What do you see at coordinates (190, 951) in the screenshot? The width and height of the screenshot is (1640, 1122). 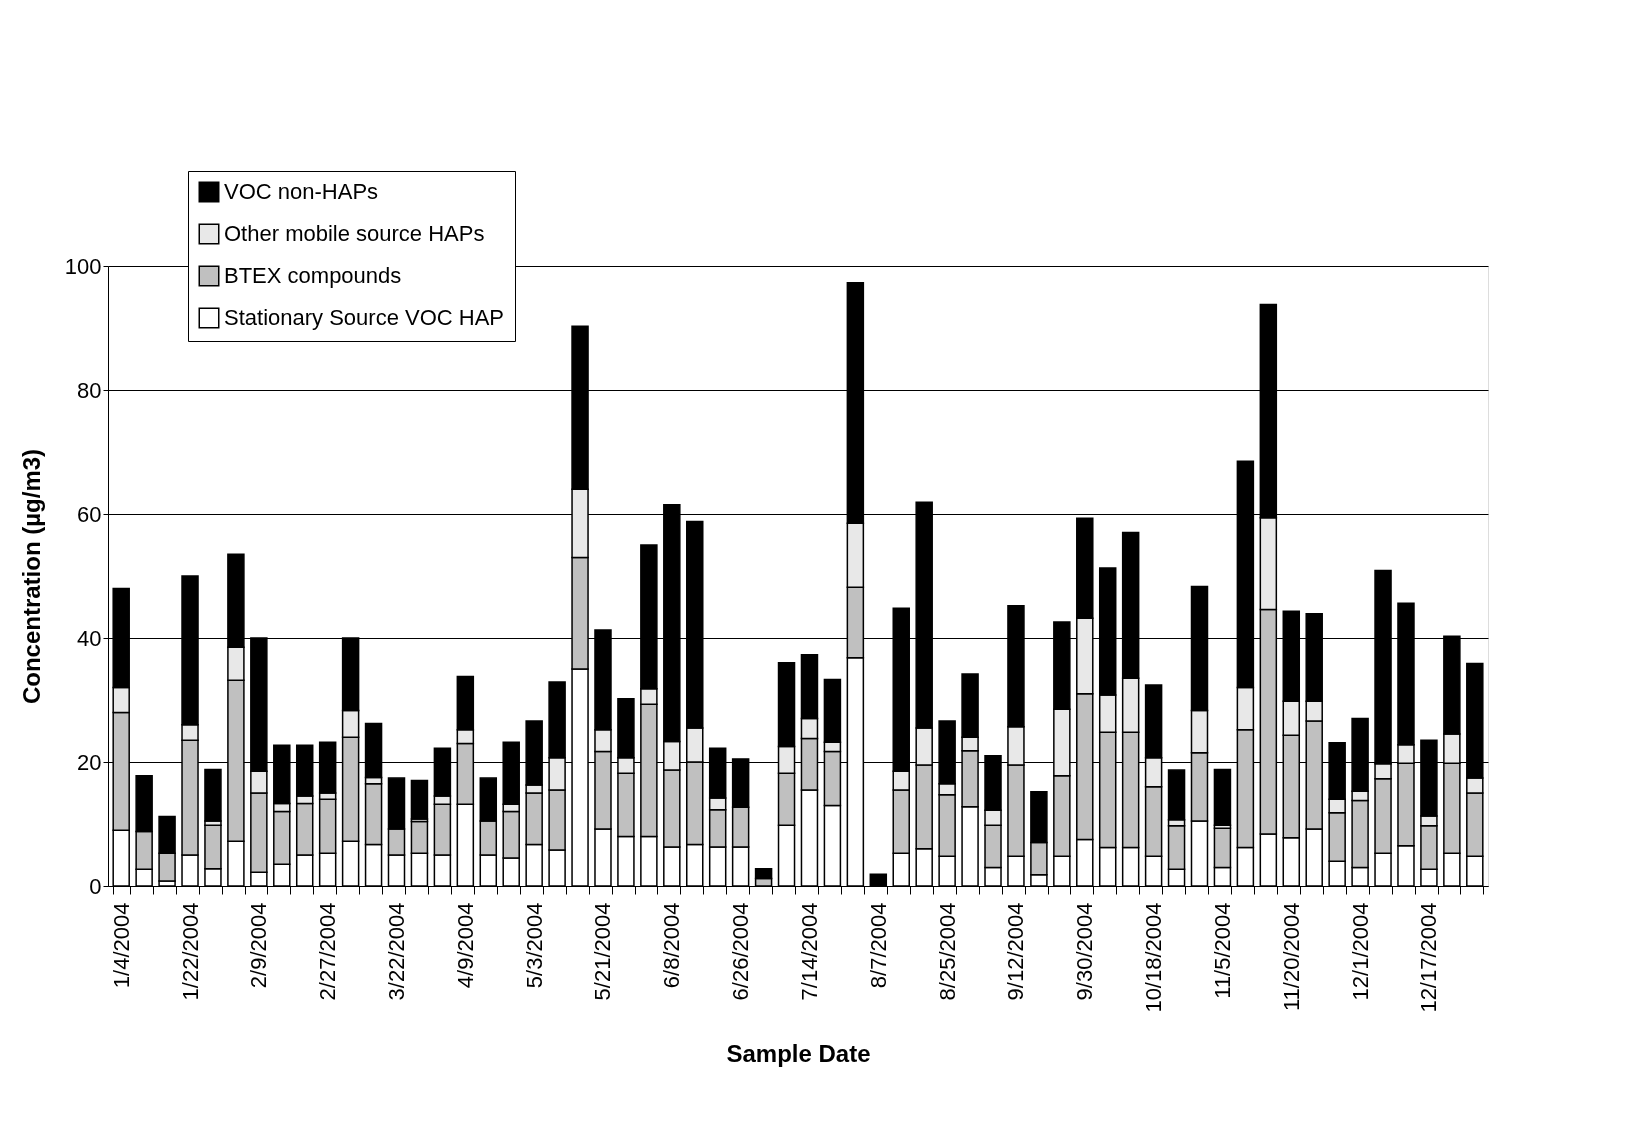 I see `x-tick-label: 1/22/2004` at bounding box center [190, 951].